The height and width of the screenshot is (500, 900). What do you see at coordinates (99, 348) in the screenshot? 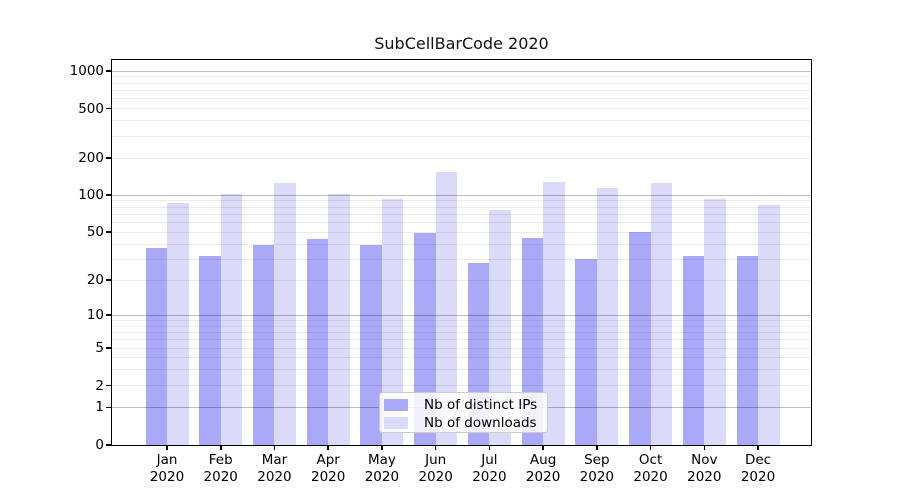
I see `y-tick-label: 5` at bounding box center [99, 348].